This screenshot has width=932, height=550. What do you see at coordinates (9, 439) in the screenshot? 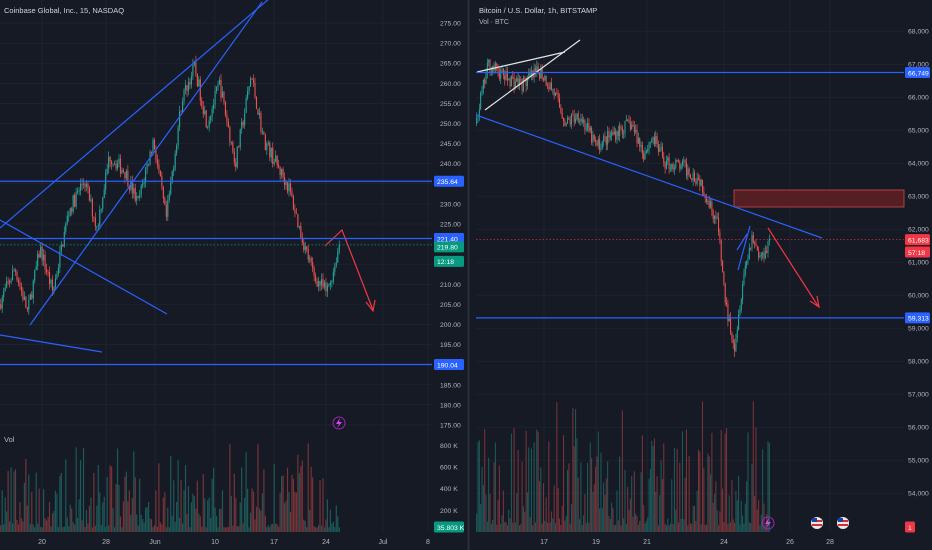
I see `left-volume-label: Vol` at bounding box center [9, 439].